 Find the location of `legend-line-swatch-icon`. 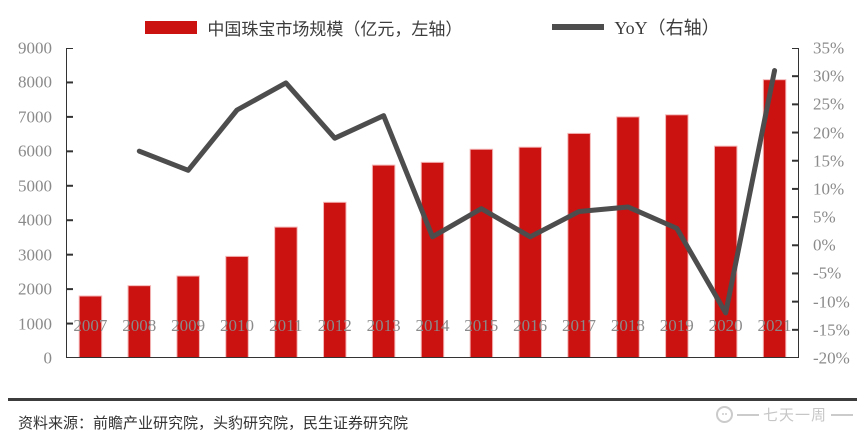

legend-line-swatch-icon is located at coordinates (578, 27).